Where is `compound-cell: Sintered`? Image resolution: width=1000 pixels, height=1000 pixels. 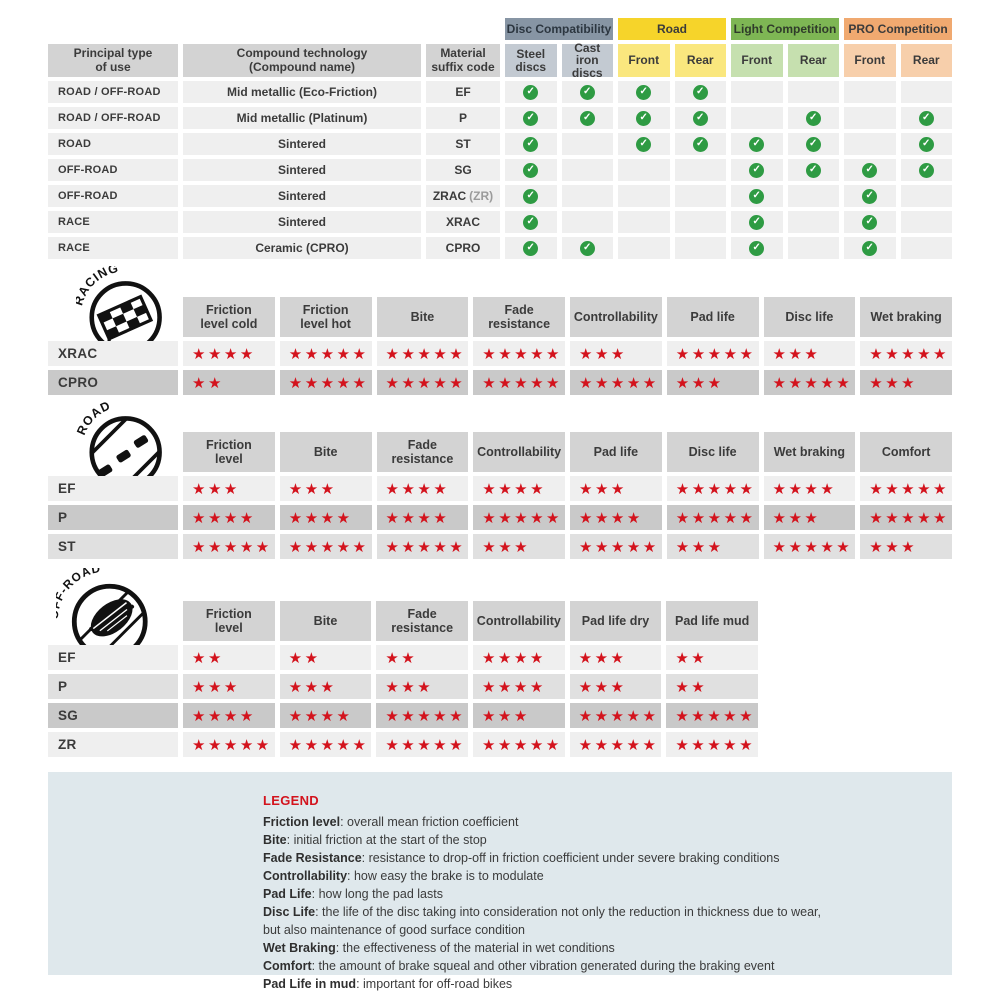 compound-cell: Sintered is located at coordinates (302, 170).